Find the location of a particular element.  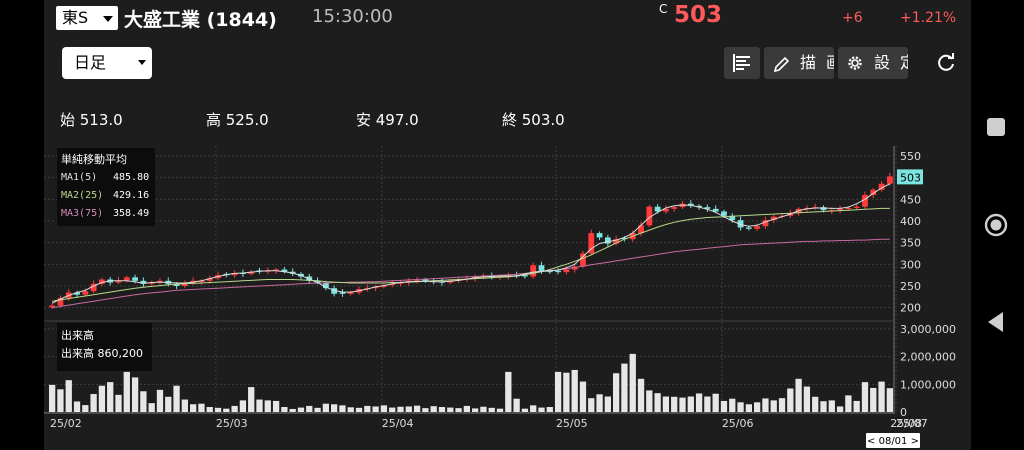

refresh-icon is located at coordinates (946, 63).